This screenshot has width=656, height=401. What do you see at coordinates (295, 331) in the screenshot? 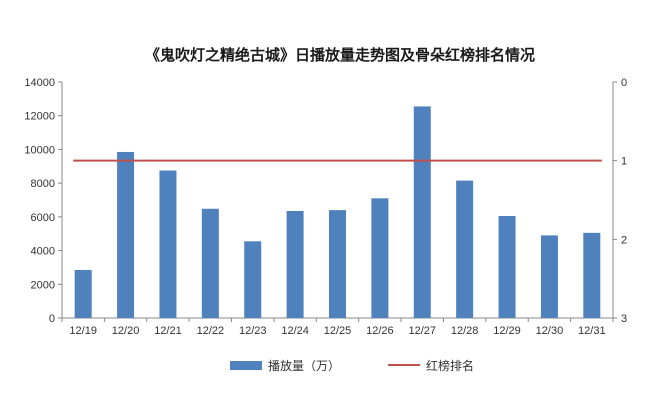
I see `x-tick-label: 12/24` at bounding box center [295, 331].